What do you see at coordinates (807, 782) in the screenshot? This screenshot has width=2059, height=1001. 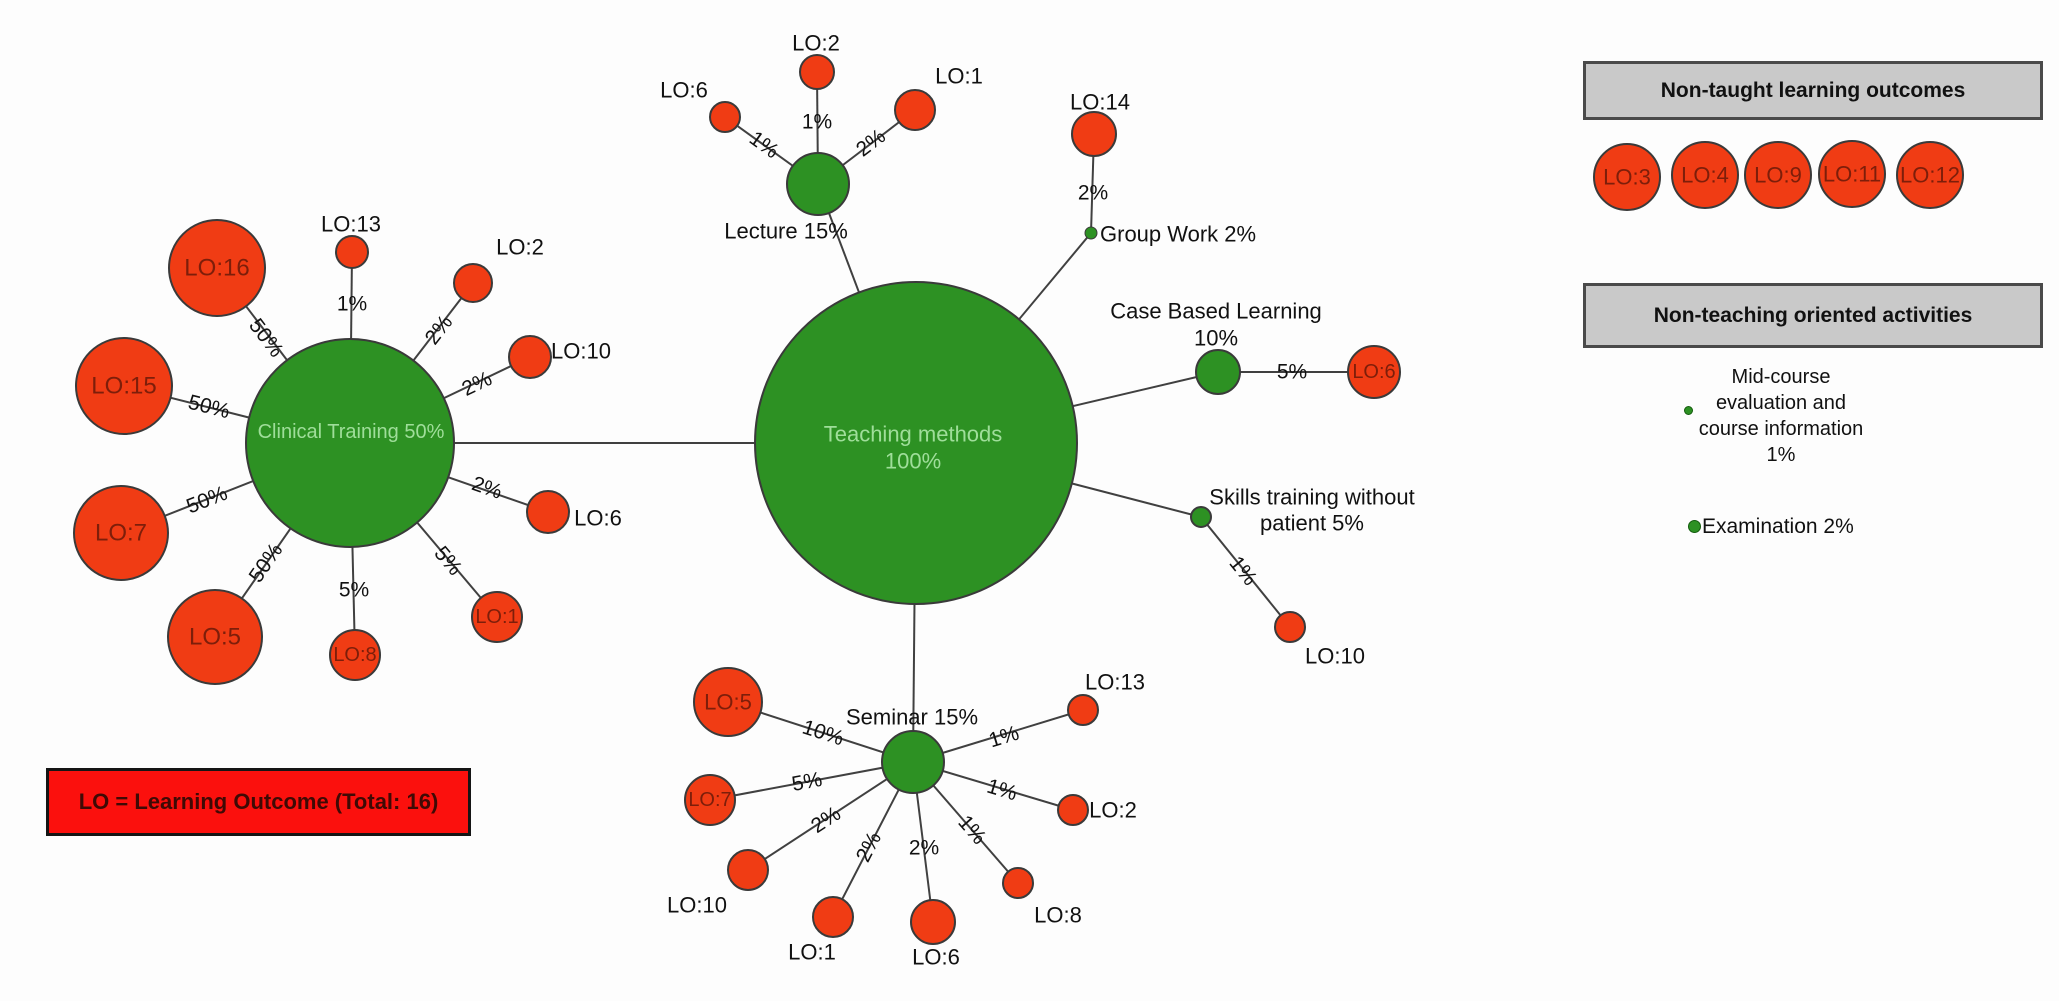 I see `edge-label-seminar--seminar-lo7: 5%` at bounding box center [807, 782].